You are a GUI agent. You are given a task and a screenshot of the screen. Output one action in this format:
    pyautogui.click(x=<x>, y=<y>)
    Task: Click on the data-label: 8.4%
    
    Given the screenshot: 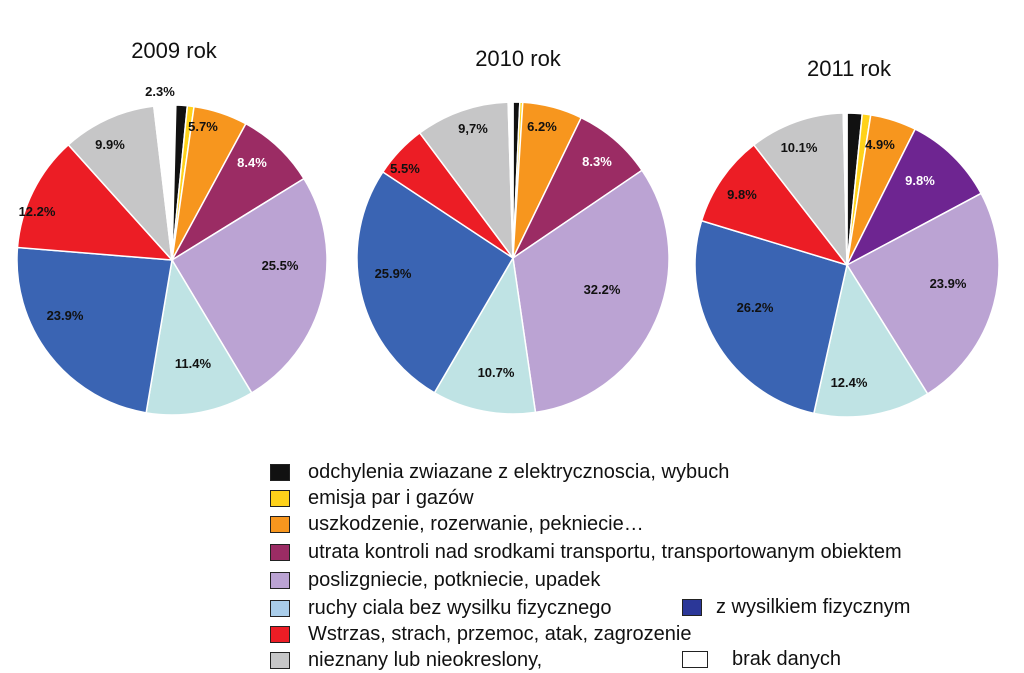 What is the action you would take?
    pyautogui.click(x=252, y=162)
    